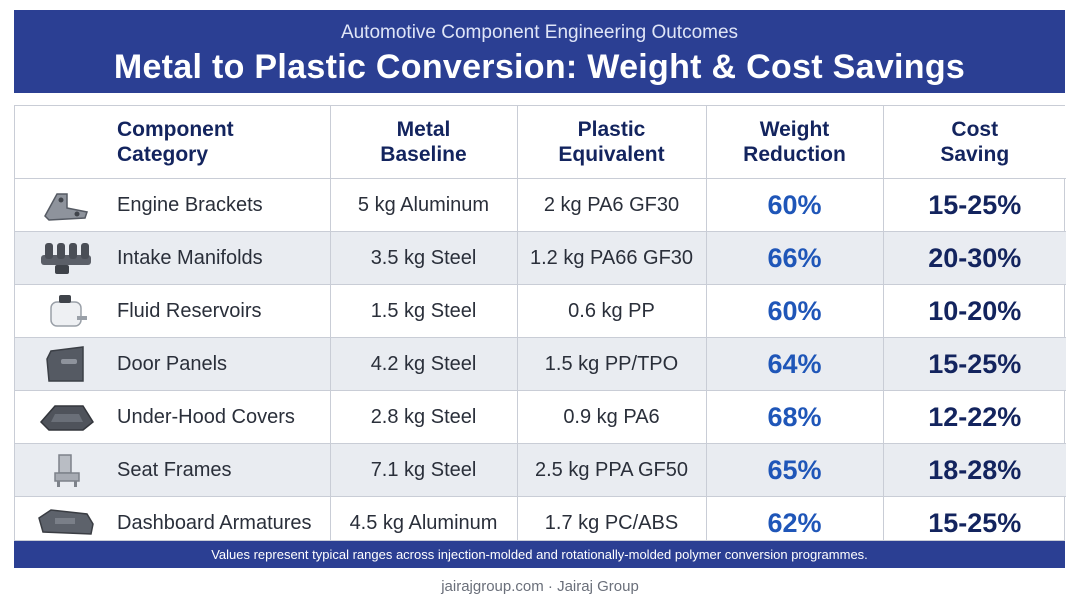  I want to click on cell-weight-reduction-value: 64%, so click(794, 363).